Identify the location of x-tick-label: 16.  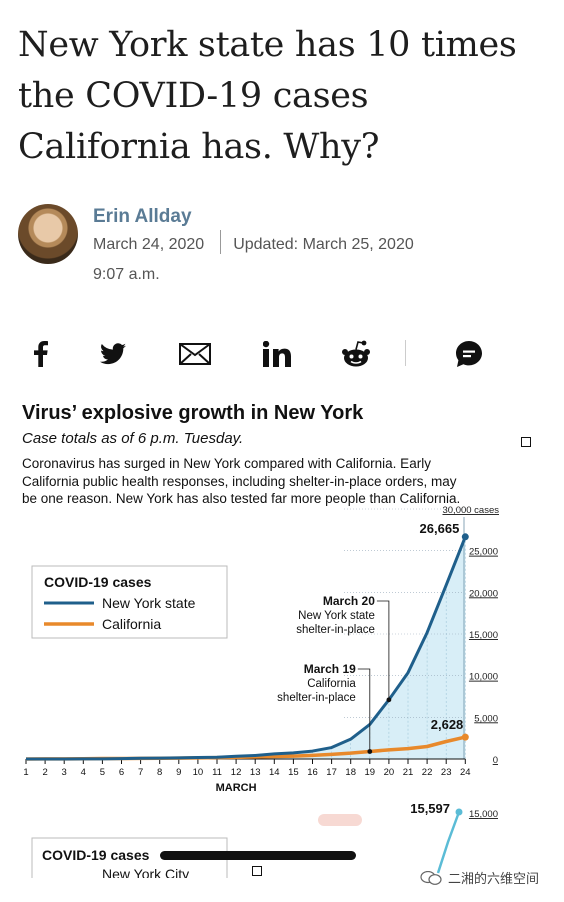
(312, 772).